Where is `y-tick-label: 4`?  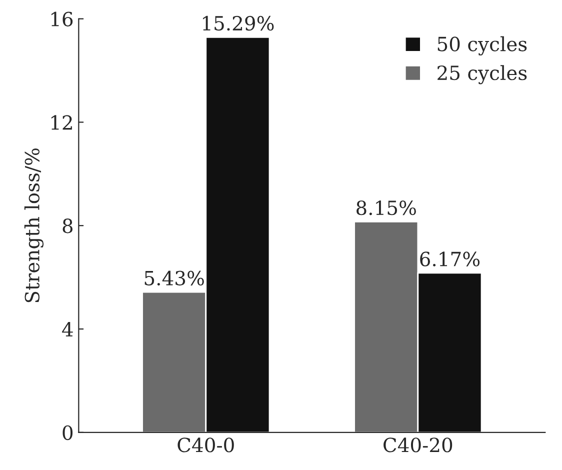
y-tick-label: 4 is located at coordinates (67, 329).